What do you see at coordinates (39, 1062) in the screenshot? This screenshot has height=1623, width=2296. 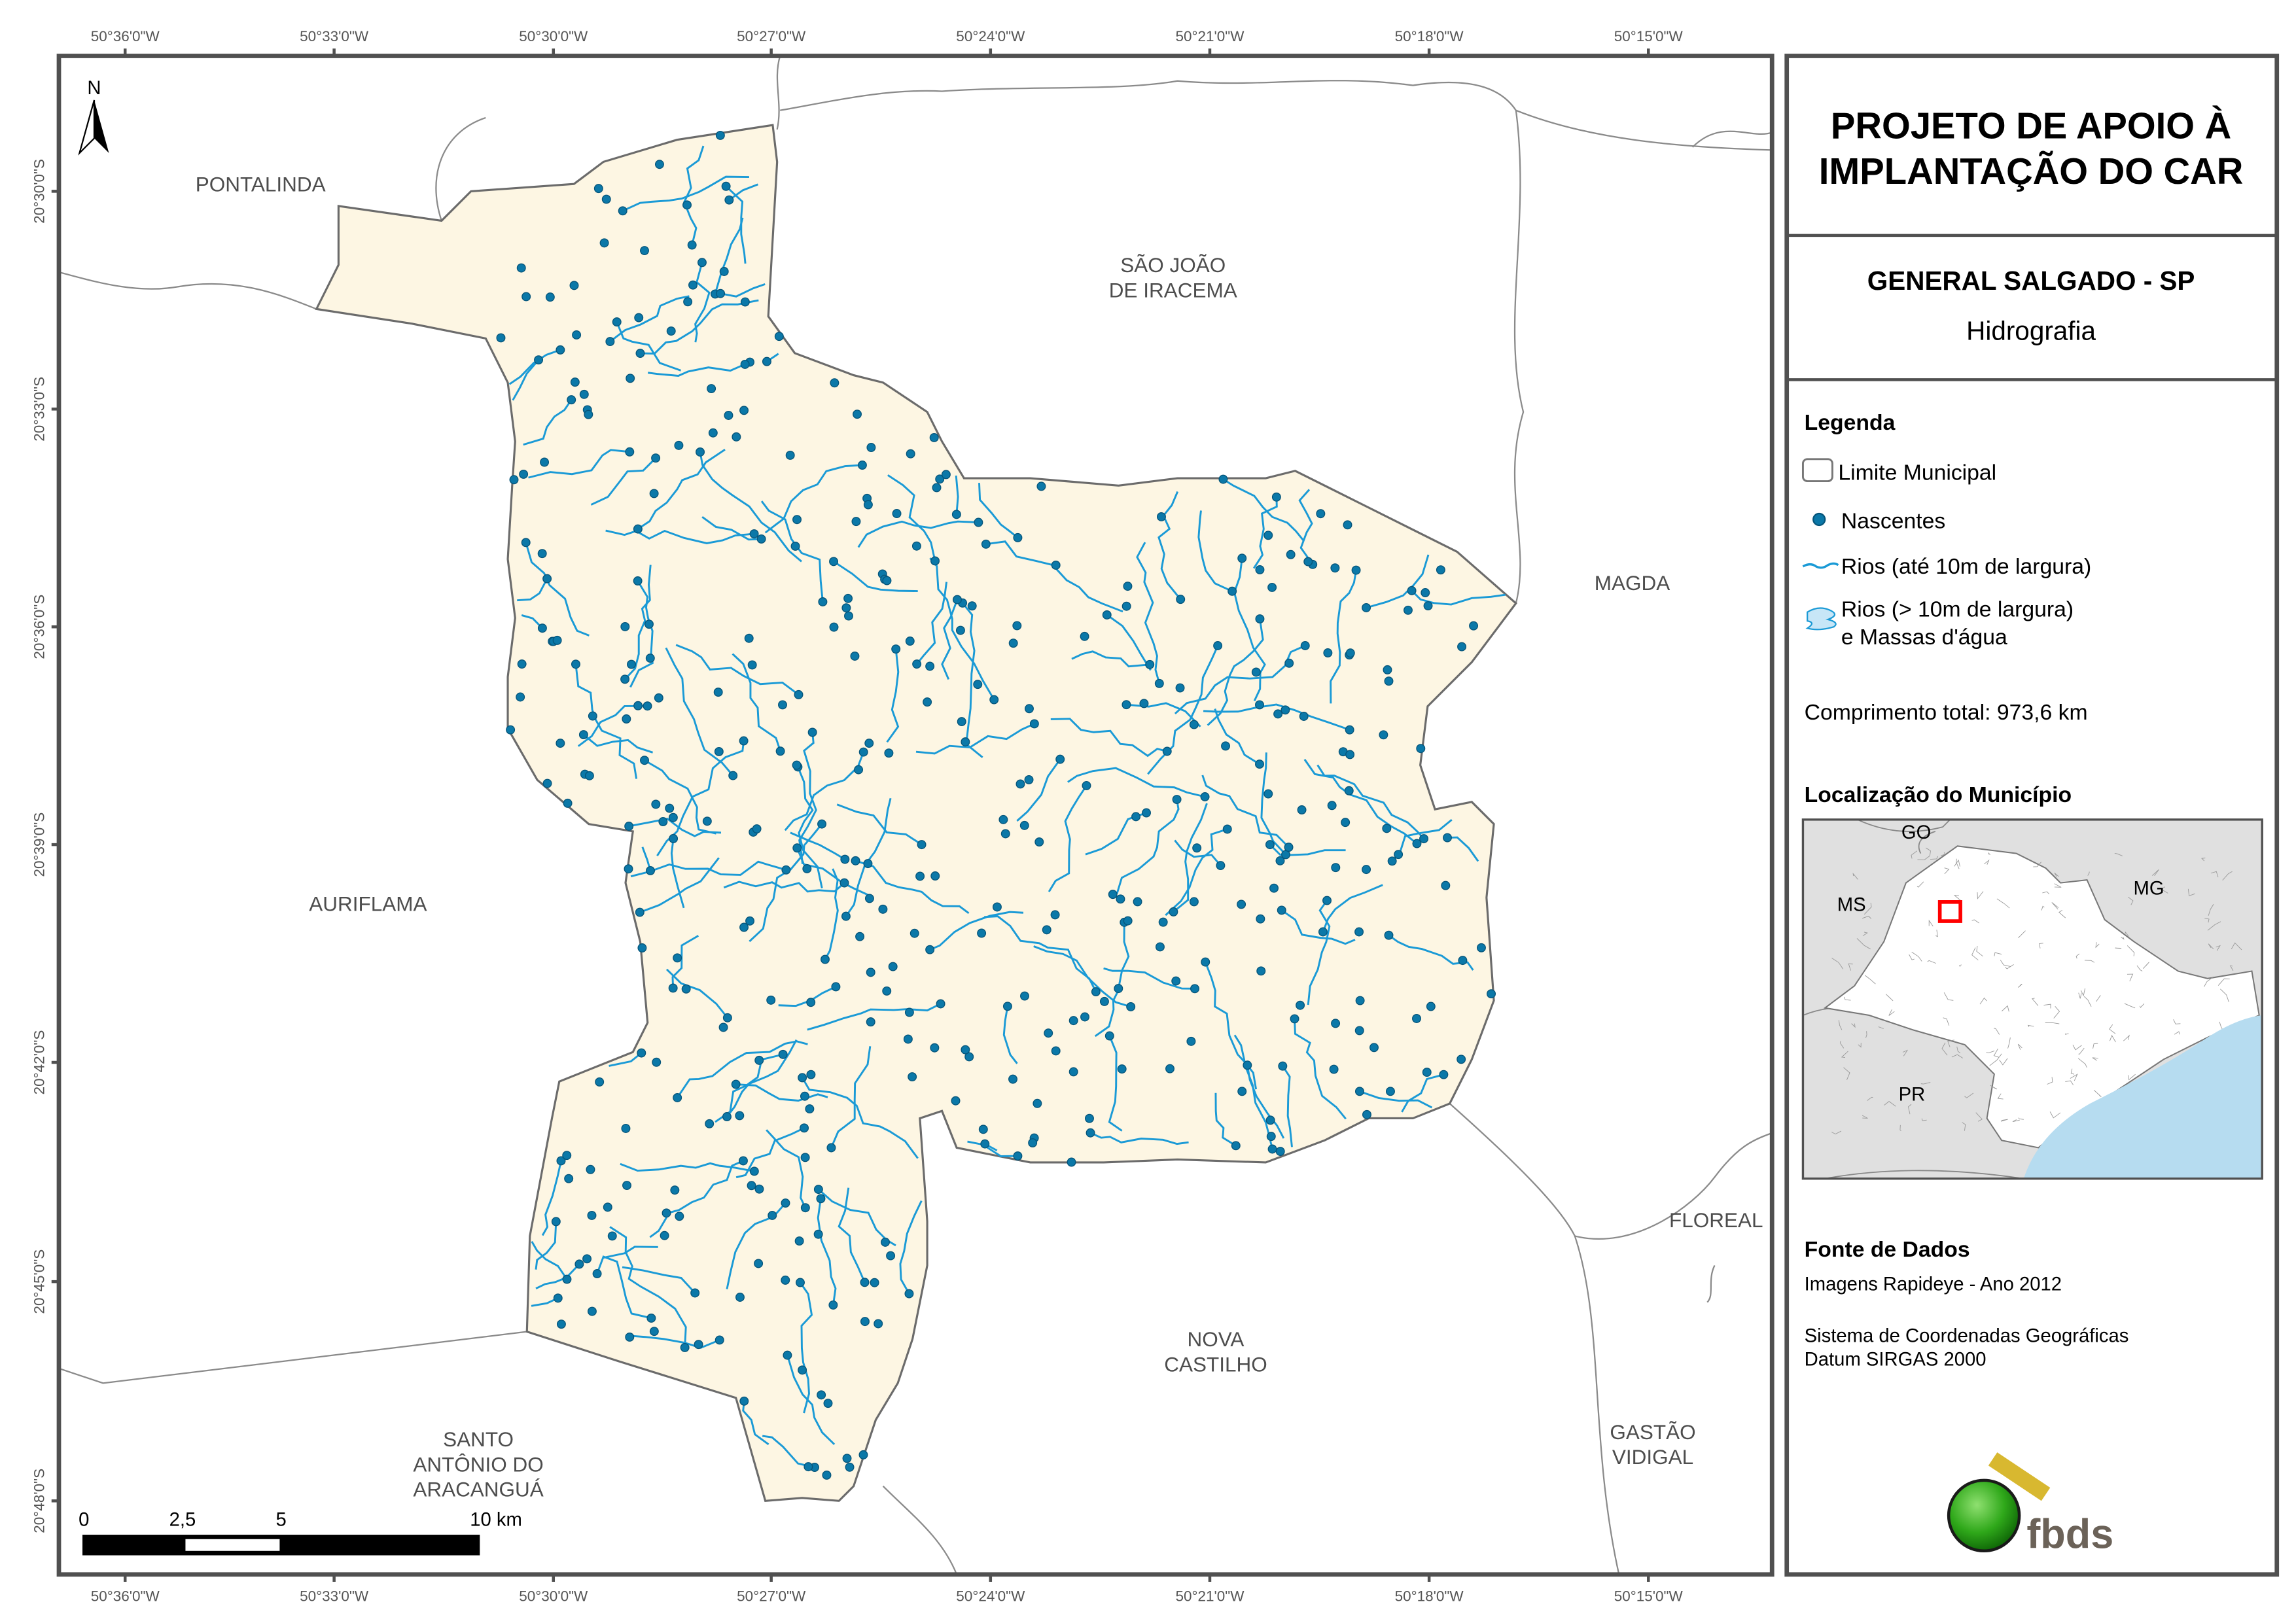 I see `latitude-tick: 20°42'0"S` at bounding box center [39, 1062].